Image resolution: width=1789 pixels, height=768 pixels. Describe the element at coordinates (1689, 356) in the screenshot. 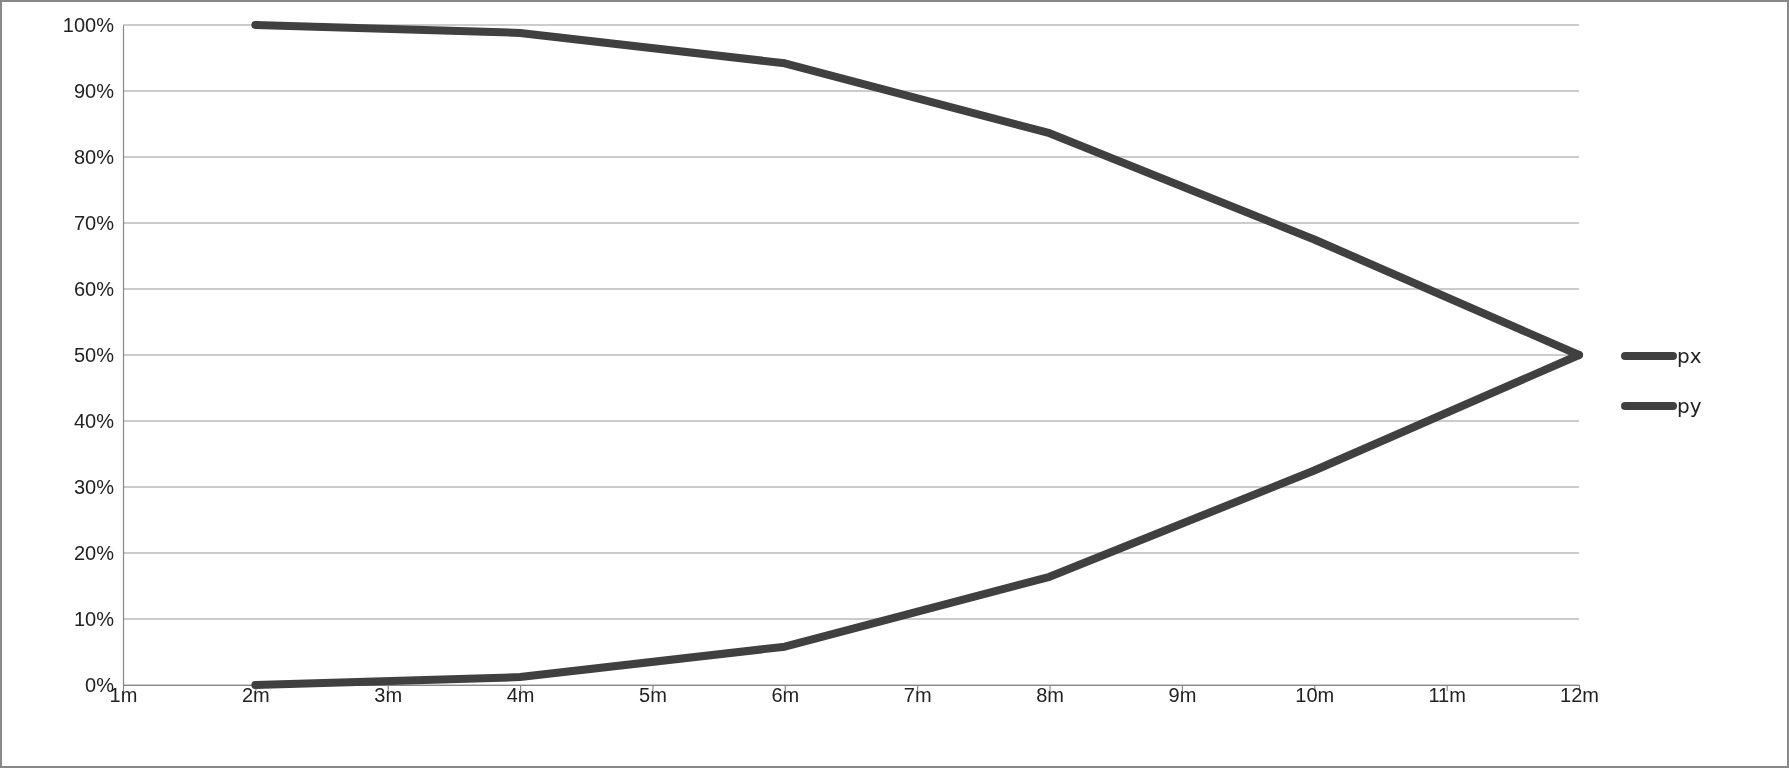

I see `legend-label: px` at that location.